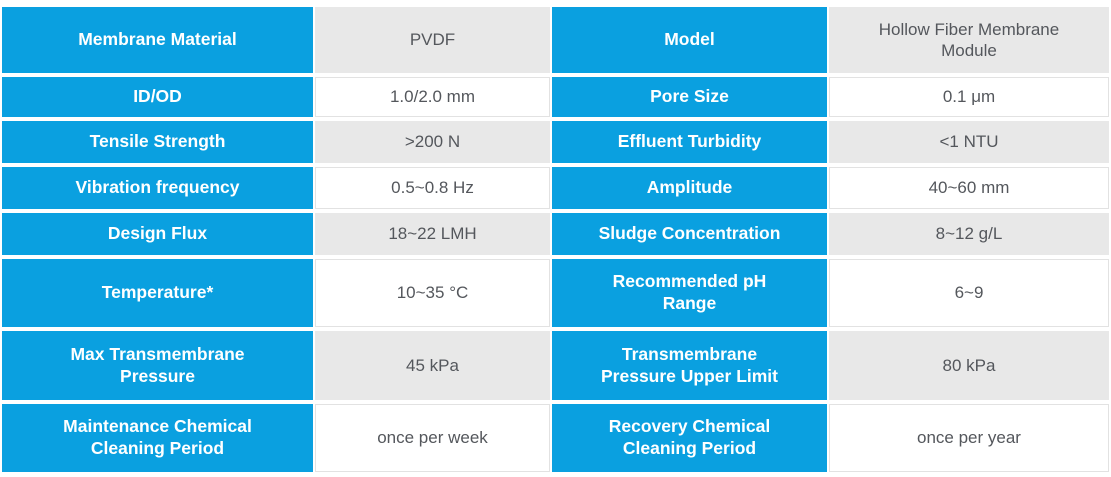 The height and width of the screenshot is (477, 1111). What do you see at coordinates (969, 142) in the screenshot?
I see `effluent-turbidity-value: <1 NTU` at bounding box center [969, 142].